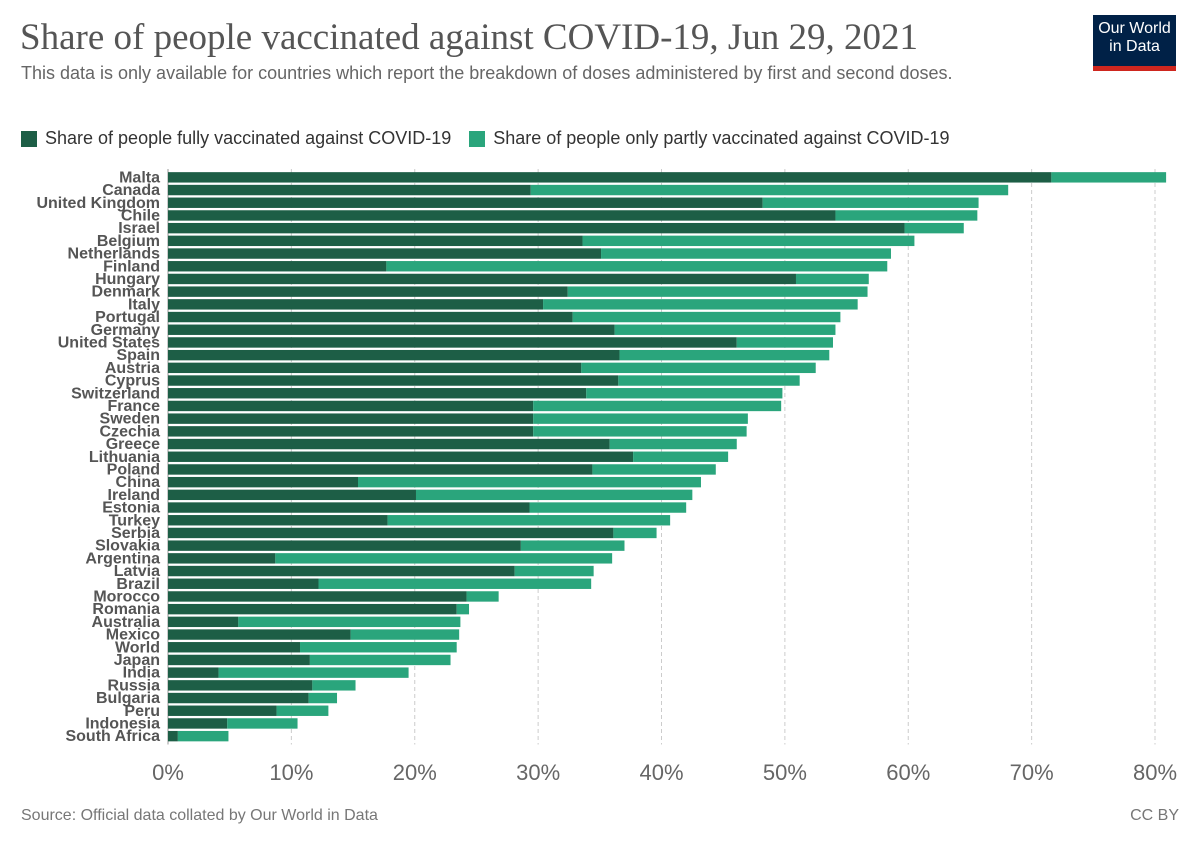 This screenshot has width=1200, height=847. Describe the element at coordinates (1032, 772) in the screenshot. I see `x-tick-label: 70%` at that location.